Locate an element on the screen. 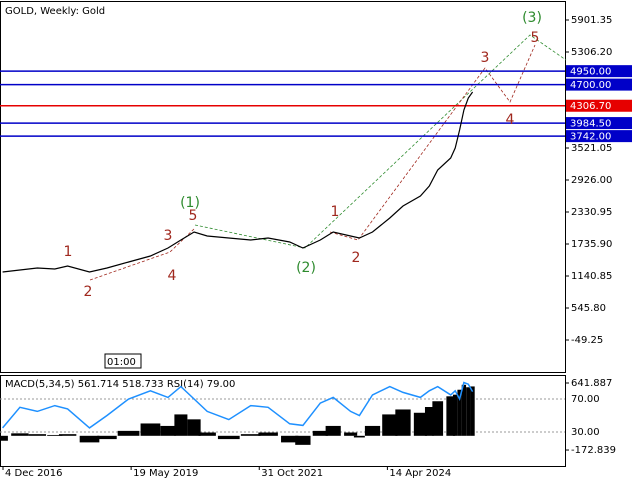  price-level-label: 4950.00 is located at coordinates (590, 72).